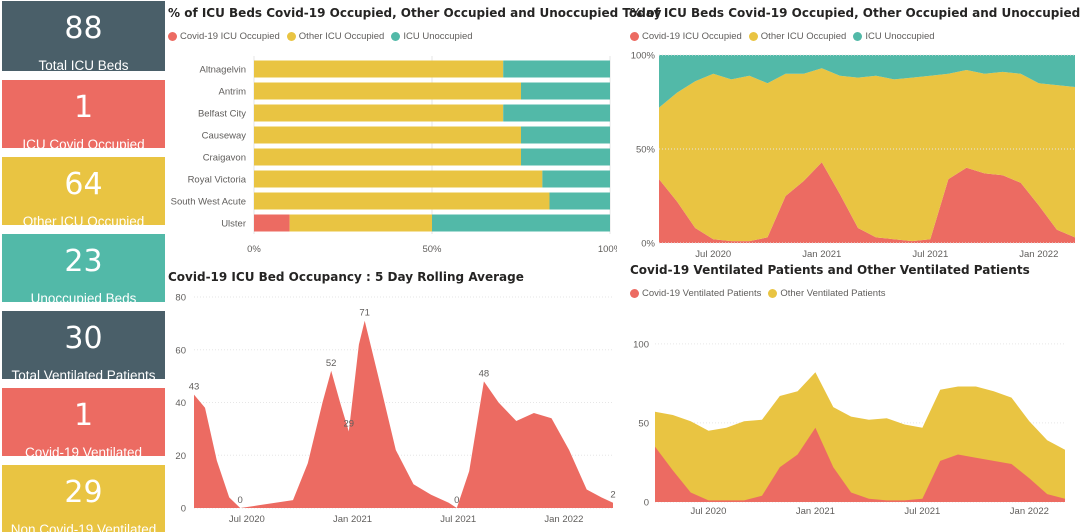  What do you see at coordinates (331, 363) in the screenshot?
I see `data-label: 52` at bounding box center [331, 363].